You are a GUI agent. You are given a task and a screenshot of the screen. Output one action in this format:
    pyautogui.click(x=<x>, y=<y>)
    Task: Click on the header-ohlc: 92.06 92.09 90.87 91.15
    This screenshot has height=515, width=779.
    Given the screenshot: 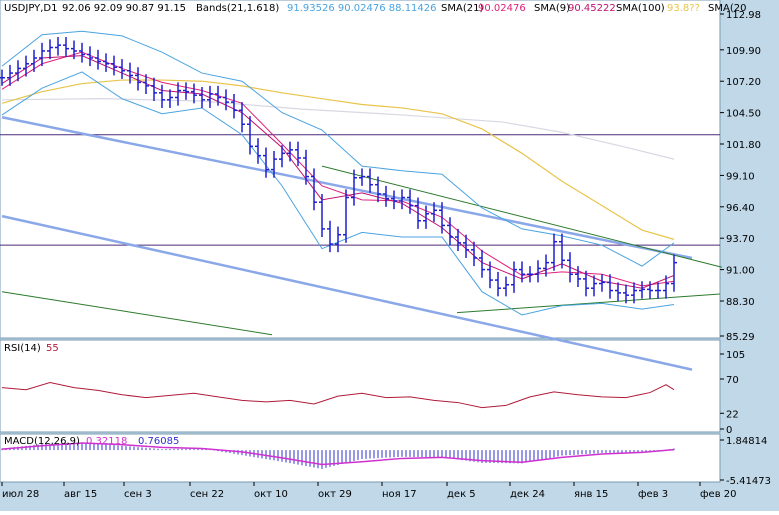 What is the action you would take?
    pyautogui.click(x=124, y=8)
    